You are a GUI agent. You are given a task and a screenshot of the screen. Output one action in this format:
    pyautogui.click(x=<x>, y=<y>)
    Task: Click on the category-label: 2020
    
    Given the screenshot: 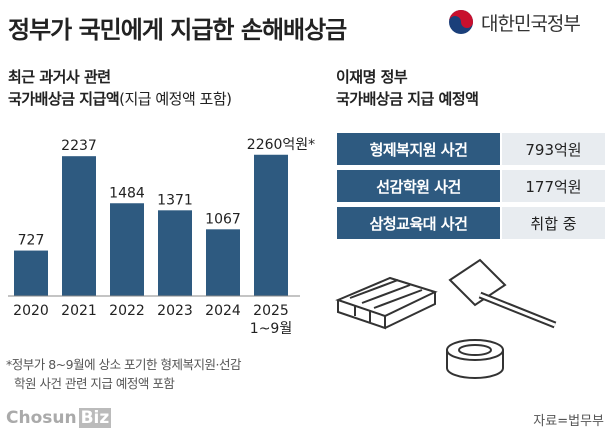 What is the action you would take?
    pyautogui.click(x=31, y=311)
    